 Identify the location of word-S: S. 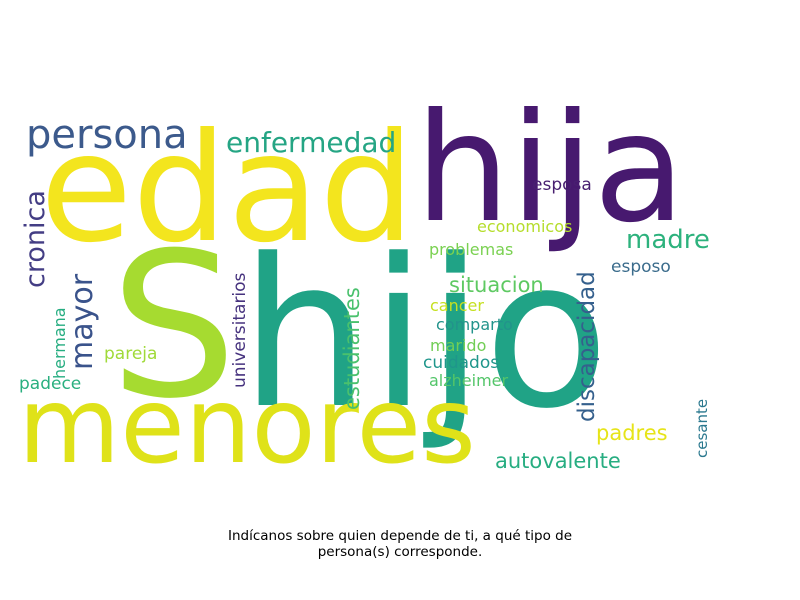
(173, 326).